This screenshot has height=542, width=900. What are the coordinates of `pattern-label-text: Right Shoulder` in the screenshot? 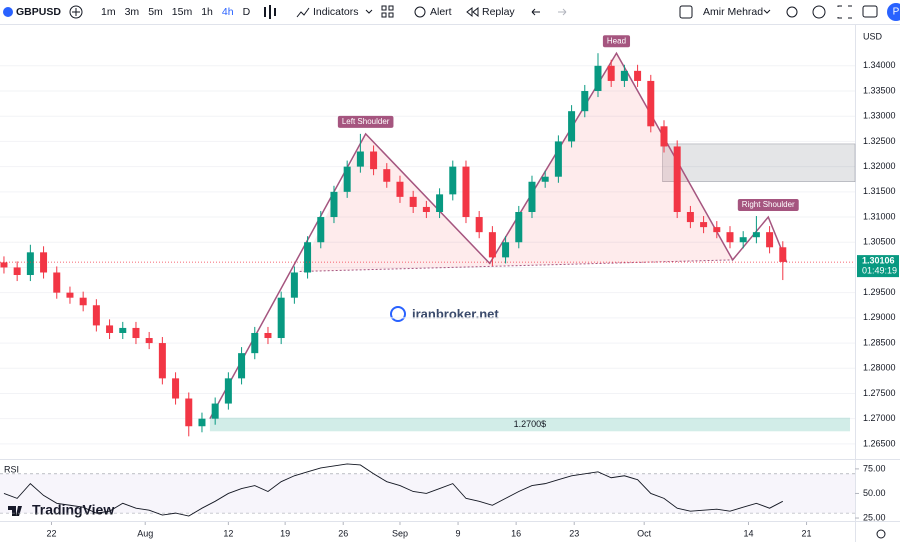 It's located at (768, 204).